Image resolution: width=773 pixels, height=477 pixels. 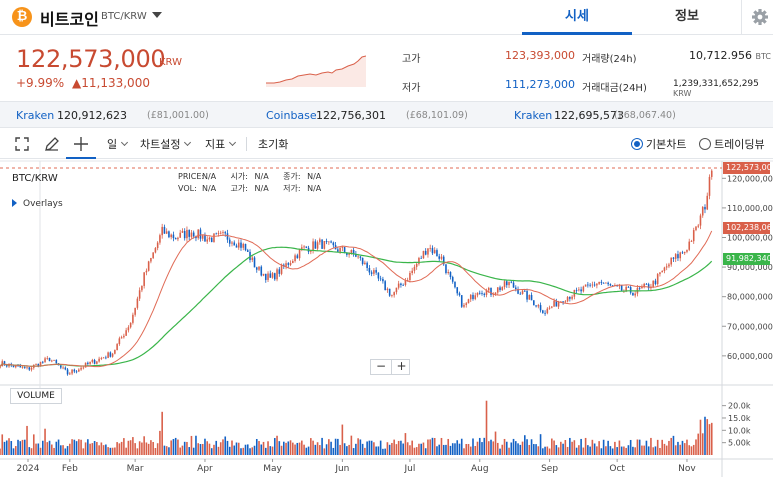 What do you see at coordinates (716, 88) in the screenshot?
I see `trade-amount-value: 1,239,331,652,295 KRW` at bounding box center [716, 88].